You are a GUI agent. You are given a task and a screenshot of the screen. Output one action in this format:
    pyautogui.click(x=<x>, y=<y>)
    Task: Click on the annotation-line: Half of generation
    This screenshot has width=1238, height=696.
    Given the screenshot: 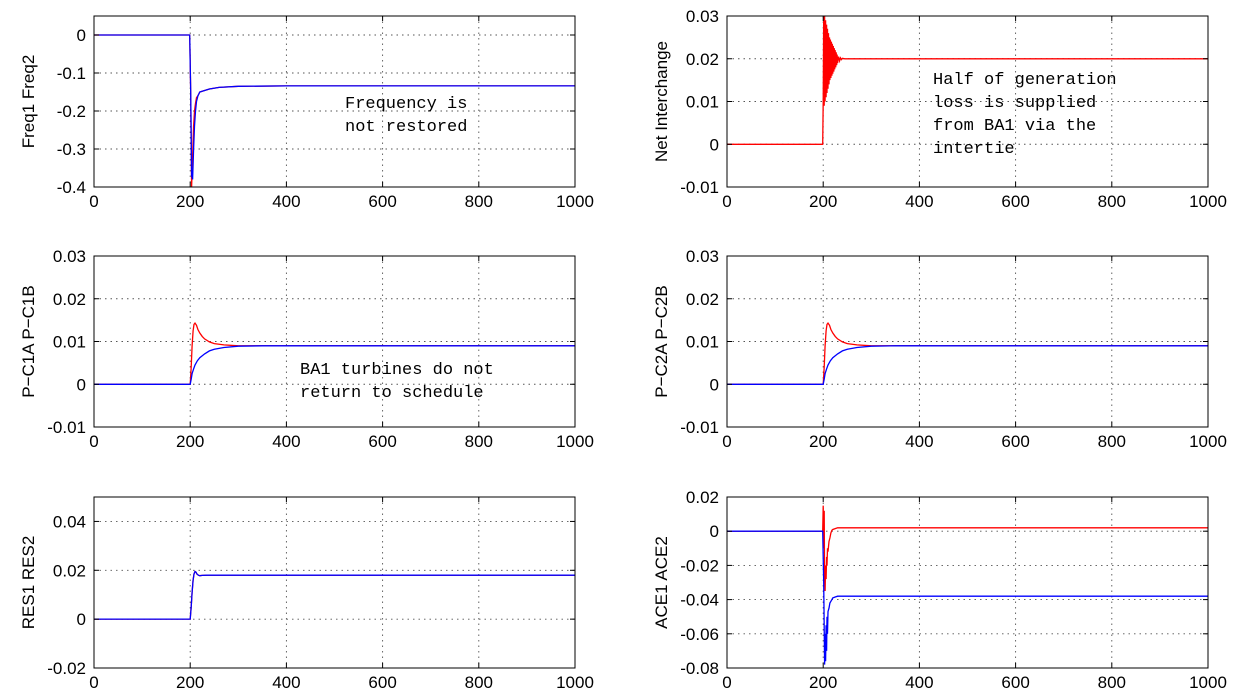 What is the action you would take?
    pyautogui.click(x=1025, y=80)
    